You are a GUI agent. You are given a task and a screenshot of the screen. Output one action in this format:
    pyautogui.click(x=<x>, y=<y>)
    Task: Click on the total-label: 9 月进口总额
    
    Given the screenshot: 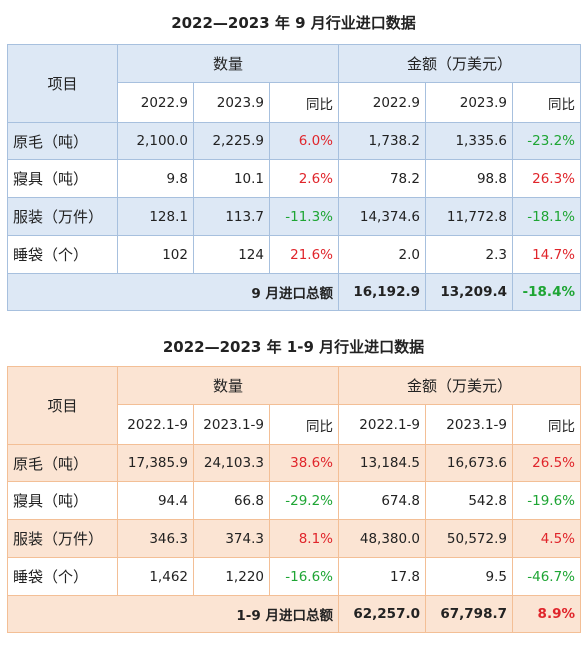 What is the action you would take?
    pyautogui.click(x=173, y=292)
    